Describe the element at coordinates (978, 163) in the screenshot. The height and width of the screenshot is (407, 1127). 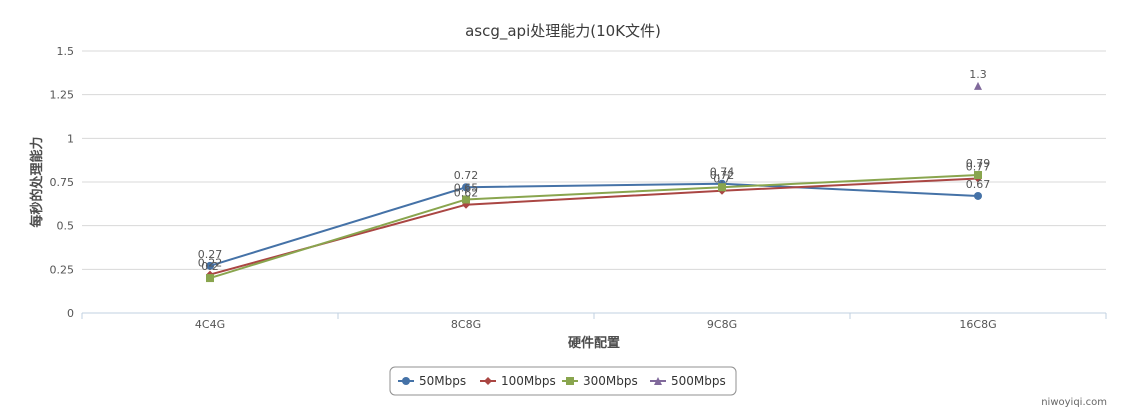
I see `data-label: 0.79` at that location.